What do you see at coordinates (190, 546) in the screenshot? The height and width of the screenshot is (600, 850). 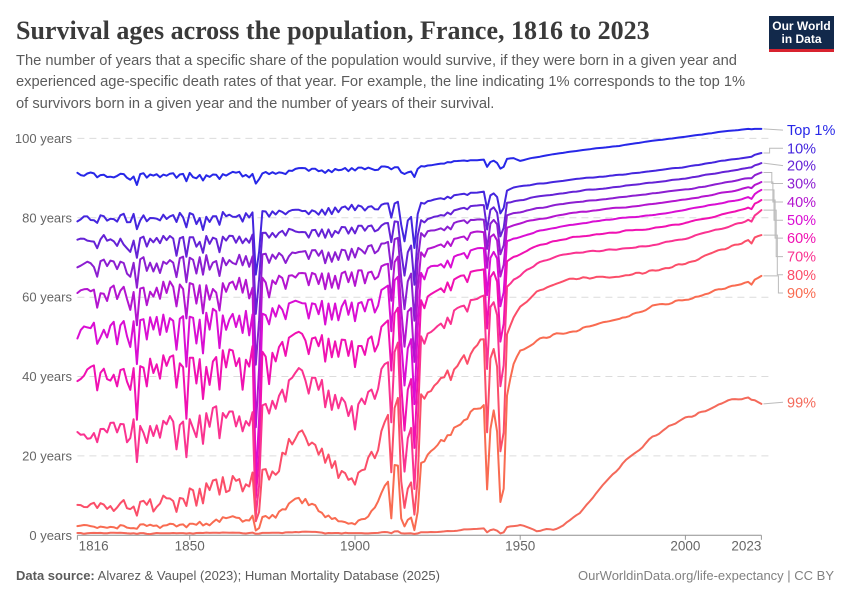 I see `svg-text: 1850` at bounding box center [190, 546].